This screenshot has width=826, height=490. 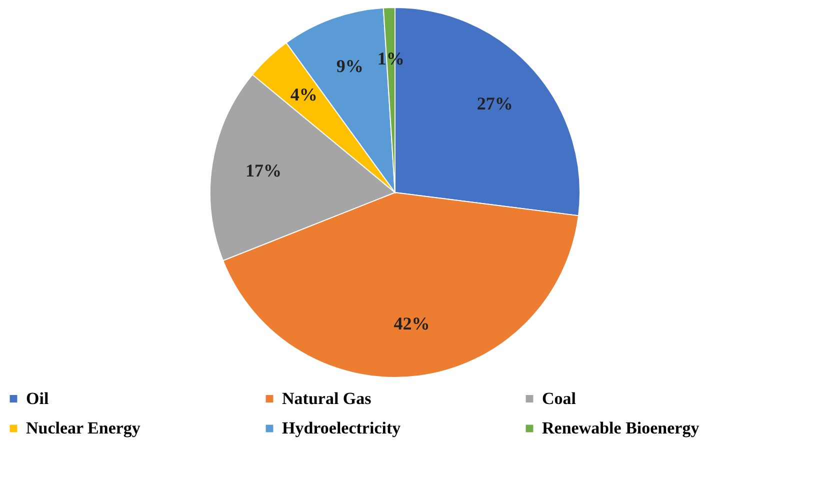 I want to click on data-label: 27%, so click(x=494, y=103).